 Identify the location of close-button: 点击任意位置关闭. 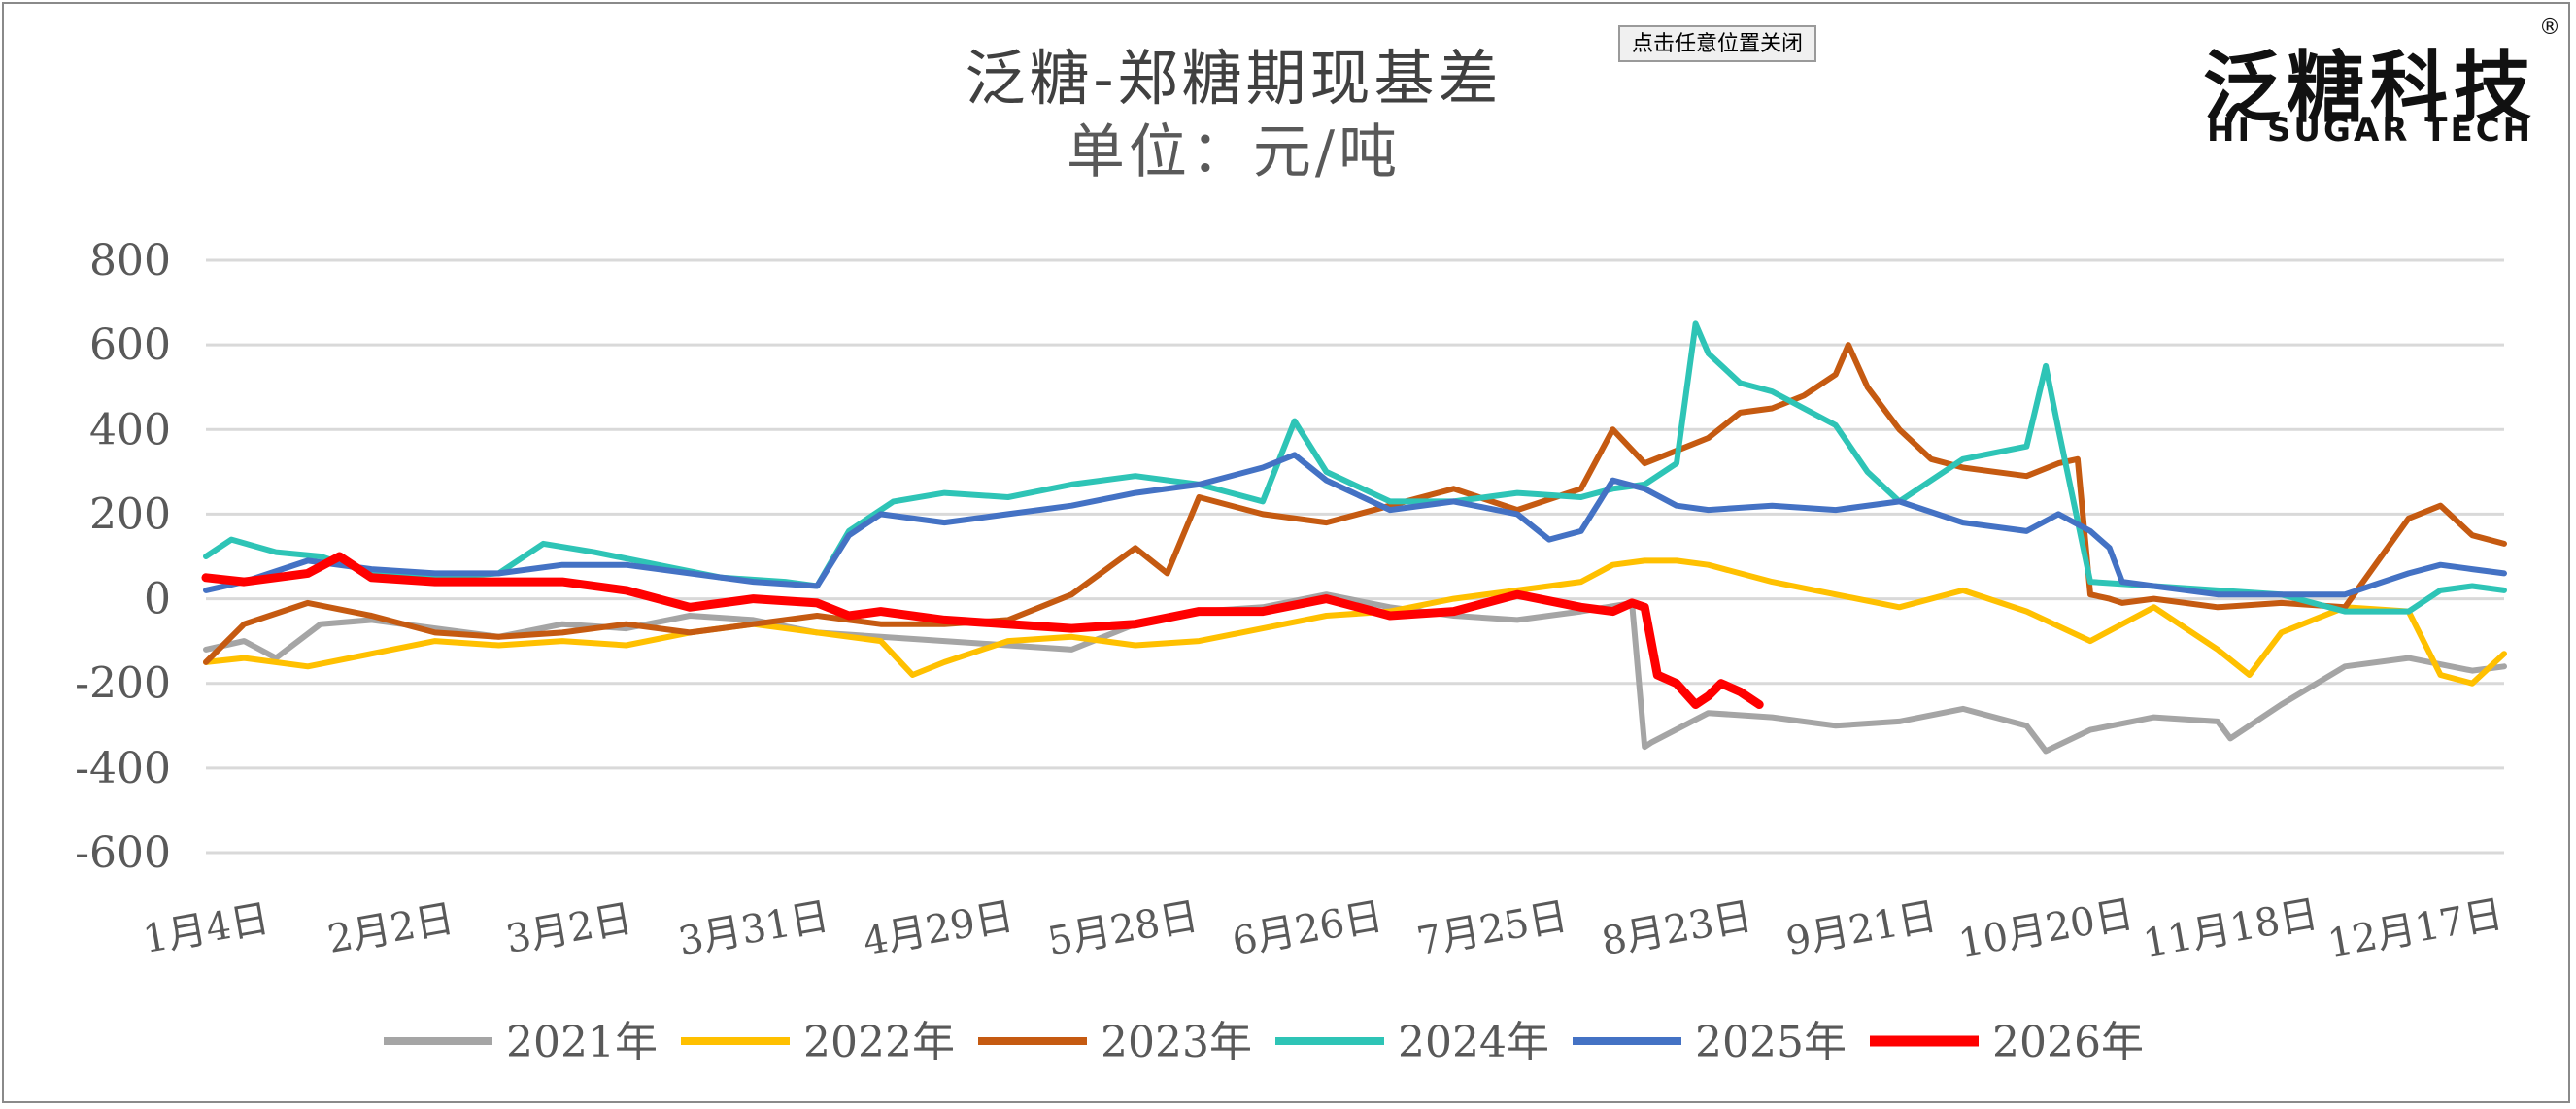
(1717, 43).